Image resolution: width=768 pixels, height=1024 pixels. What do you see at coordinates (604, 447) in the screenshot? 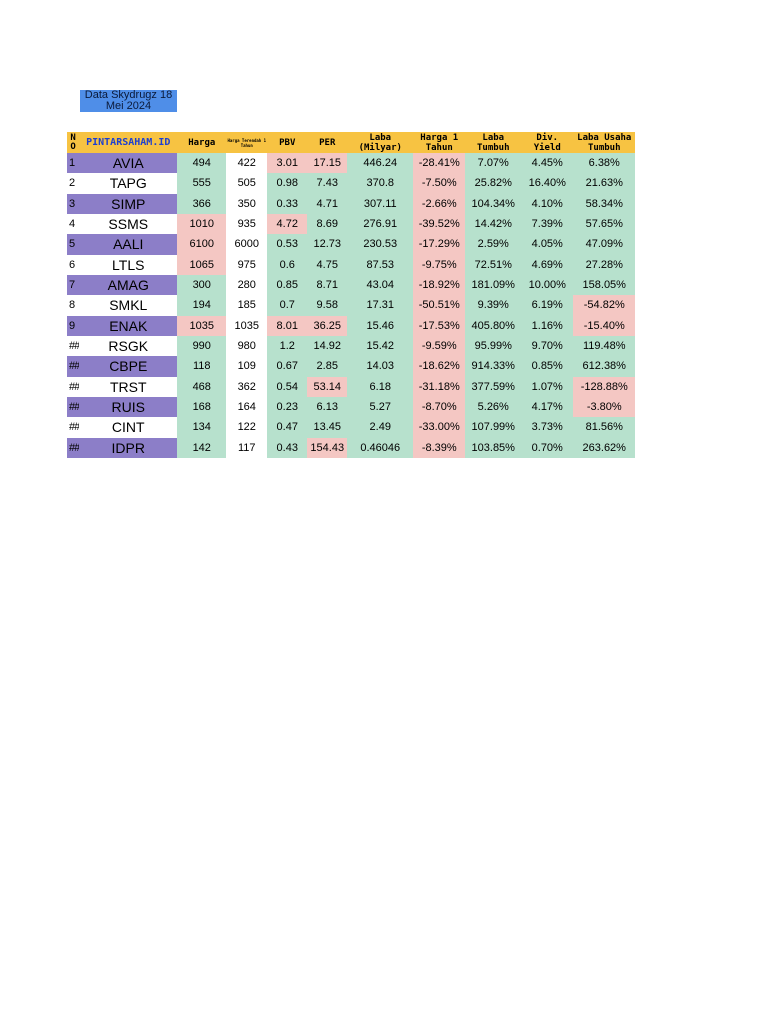
I see `laba-usaha-tumbuh-cell: 263.62%` at bounding box center [604, 447].